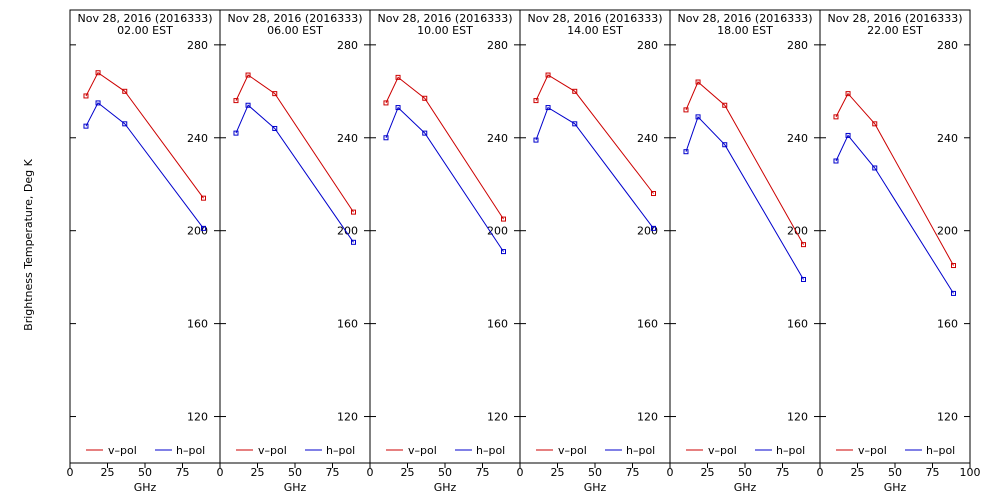  Describe the element at coordinates (895, 30) in the screenshot. I see `panel-subtitle: 22.00 EST` at that location.